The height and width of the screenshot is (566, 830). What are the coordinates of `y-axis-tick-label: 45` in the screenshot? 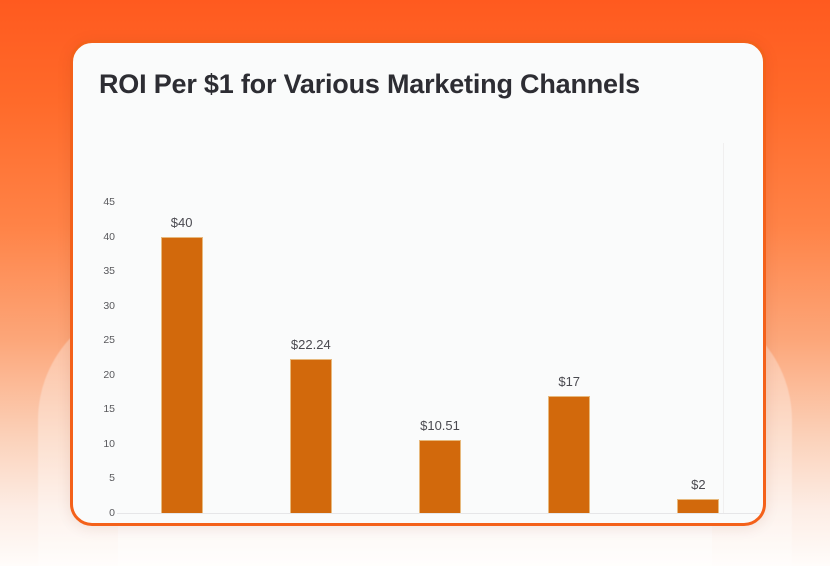 It's located at (109, 202).